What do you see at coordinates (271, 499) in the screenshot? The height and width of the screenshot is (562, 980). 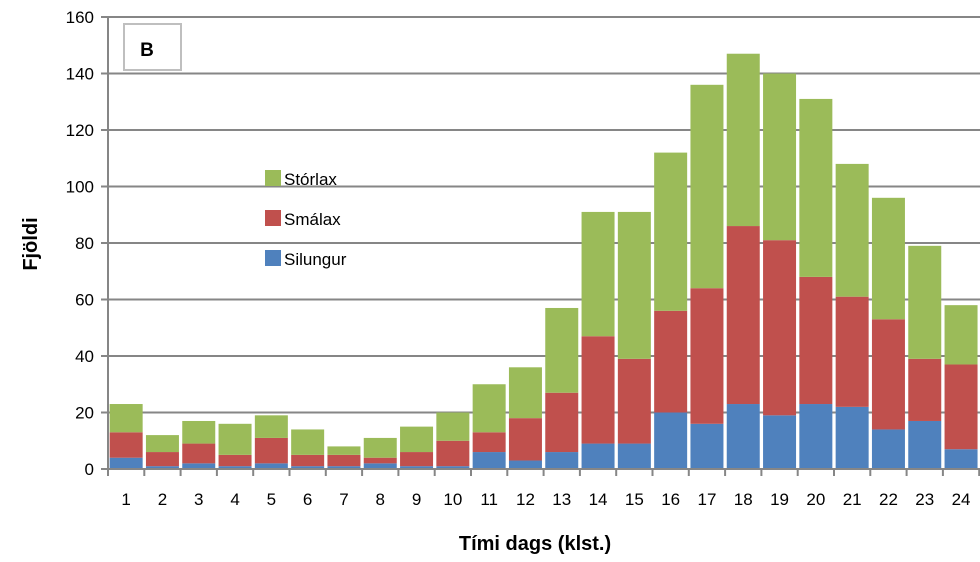 I see `x-tick-label: 5` at bounding box center [271, 499].